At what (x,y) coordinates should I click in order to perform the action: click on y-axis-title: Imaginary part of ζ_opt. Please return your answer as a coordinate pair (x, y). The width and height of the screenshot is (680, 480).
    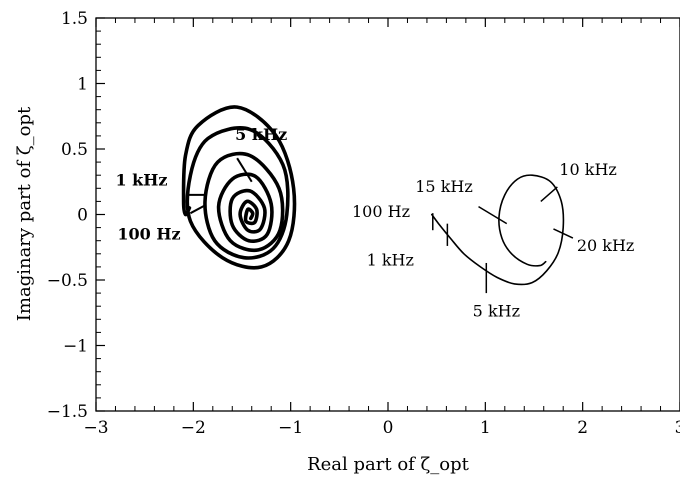
    Looking at the image, I should click on (24, 213).